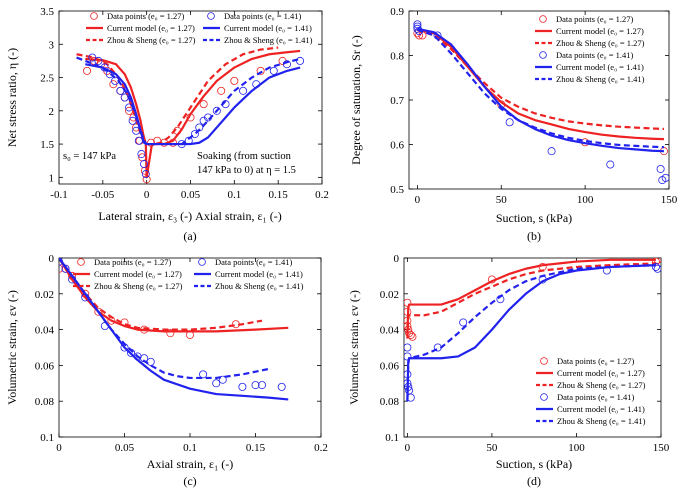 The width and height of the screenshot is (691, 498). I want to click on y-tick-label: 0.1, so click(392, 438).